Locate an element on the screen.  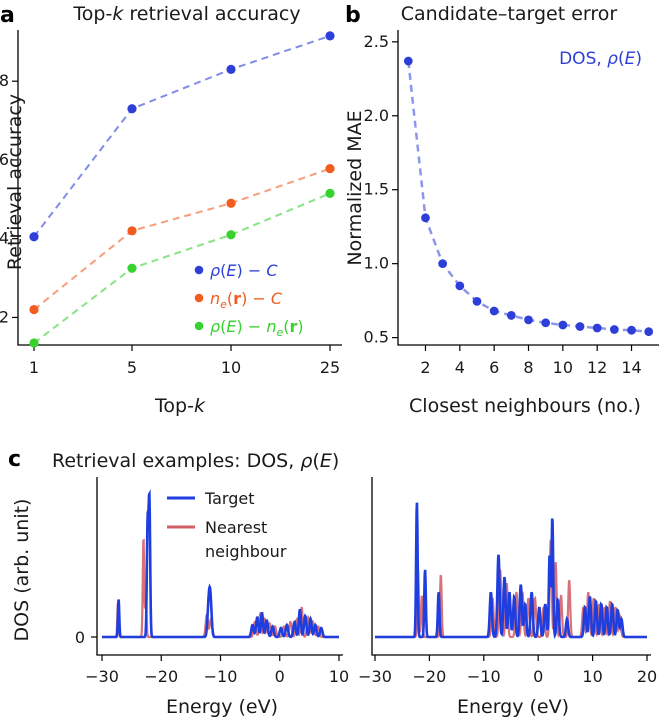
panel-c-right-neighbour-line is located at coordinates (511, 589).